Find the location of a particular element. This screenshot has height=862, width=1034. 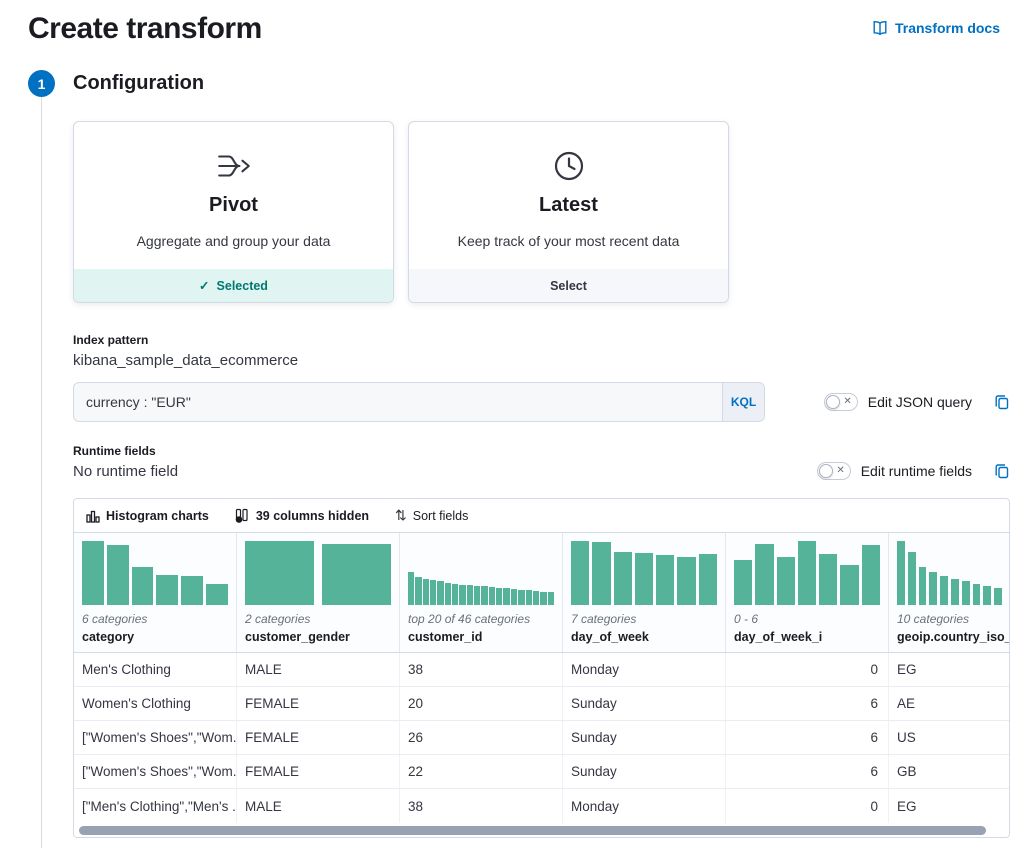

column-subtitle: 7 categories is located at coordinates (604, 619).